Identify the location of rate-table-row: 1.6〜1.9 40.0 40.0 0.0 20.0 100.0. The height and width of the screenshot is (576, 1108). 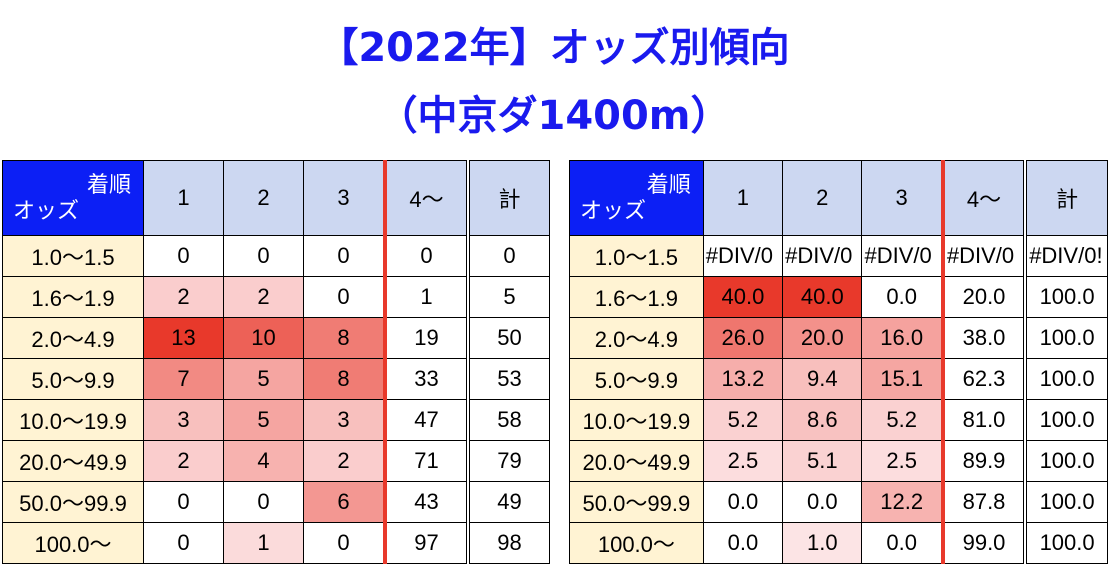
(838, 297).